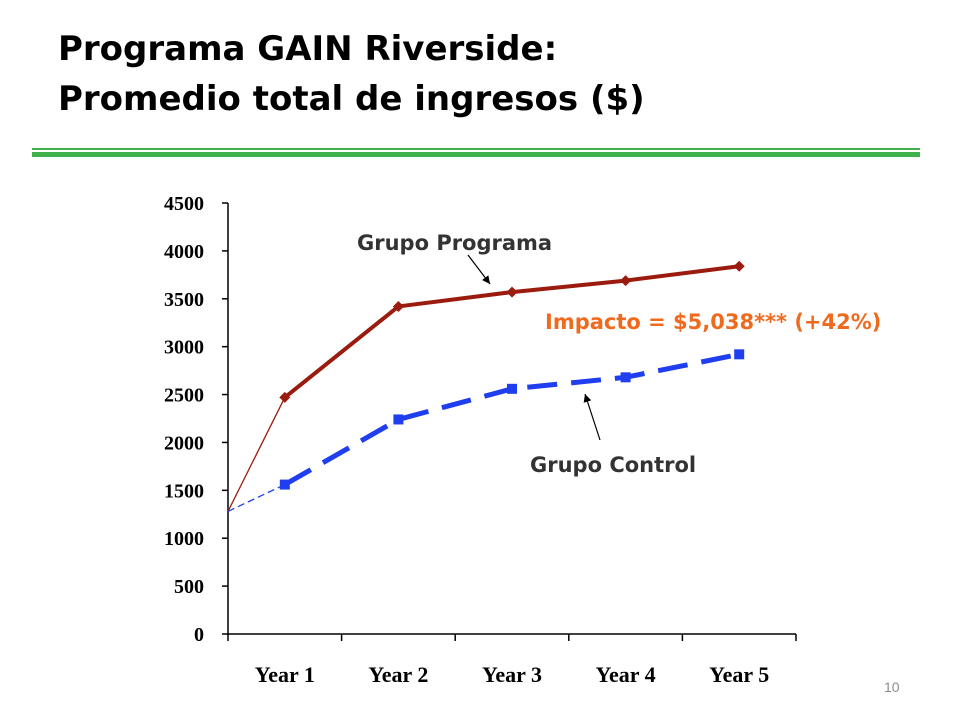 The height and width of the screenshot is (720, 960). Describe the element at coordinates (199, 635) in the screenshot. I see `y-tick-label: 0` at that location.